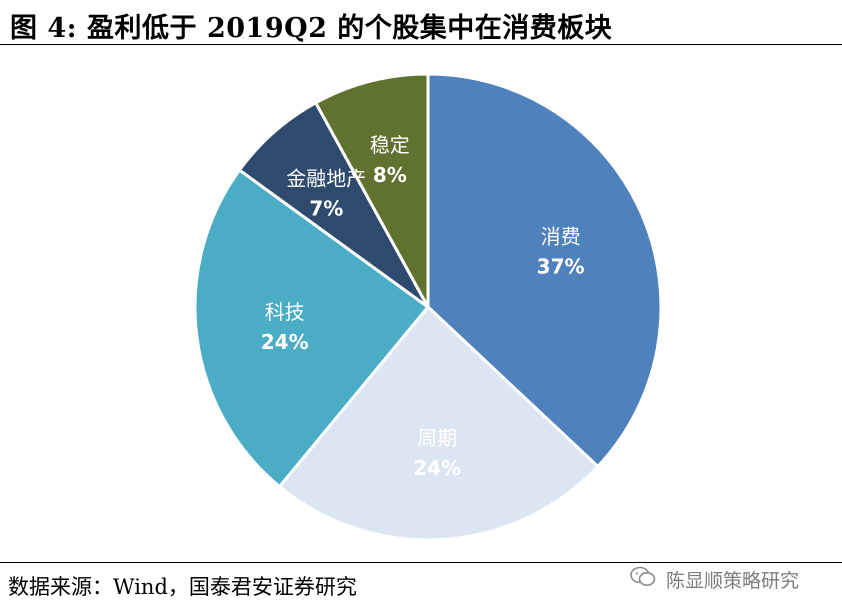  What do you see at coordinates (733, 581) in the screenshot?
I see `watermark-text: 陈显顺策略研究` at bounding box center [733, 581].